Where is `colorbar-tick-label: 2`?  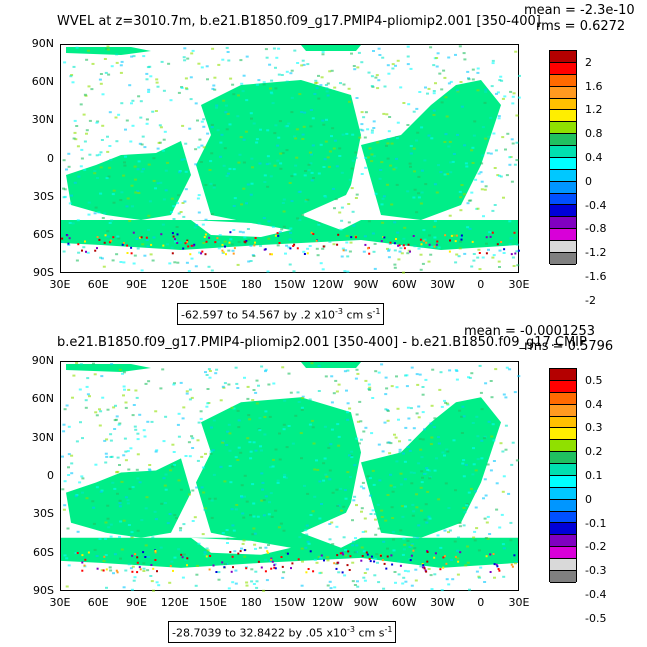 colorbar-tick-label: 2 is located at coordinates (588, 62).